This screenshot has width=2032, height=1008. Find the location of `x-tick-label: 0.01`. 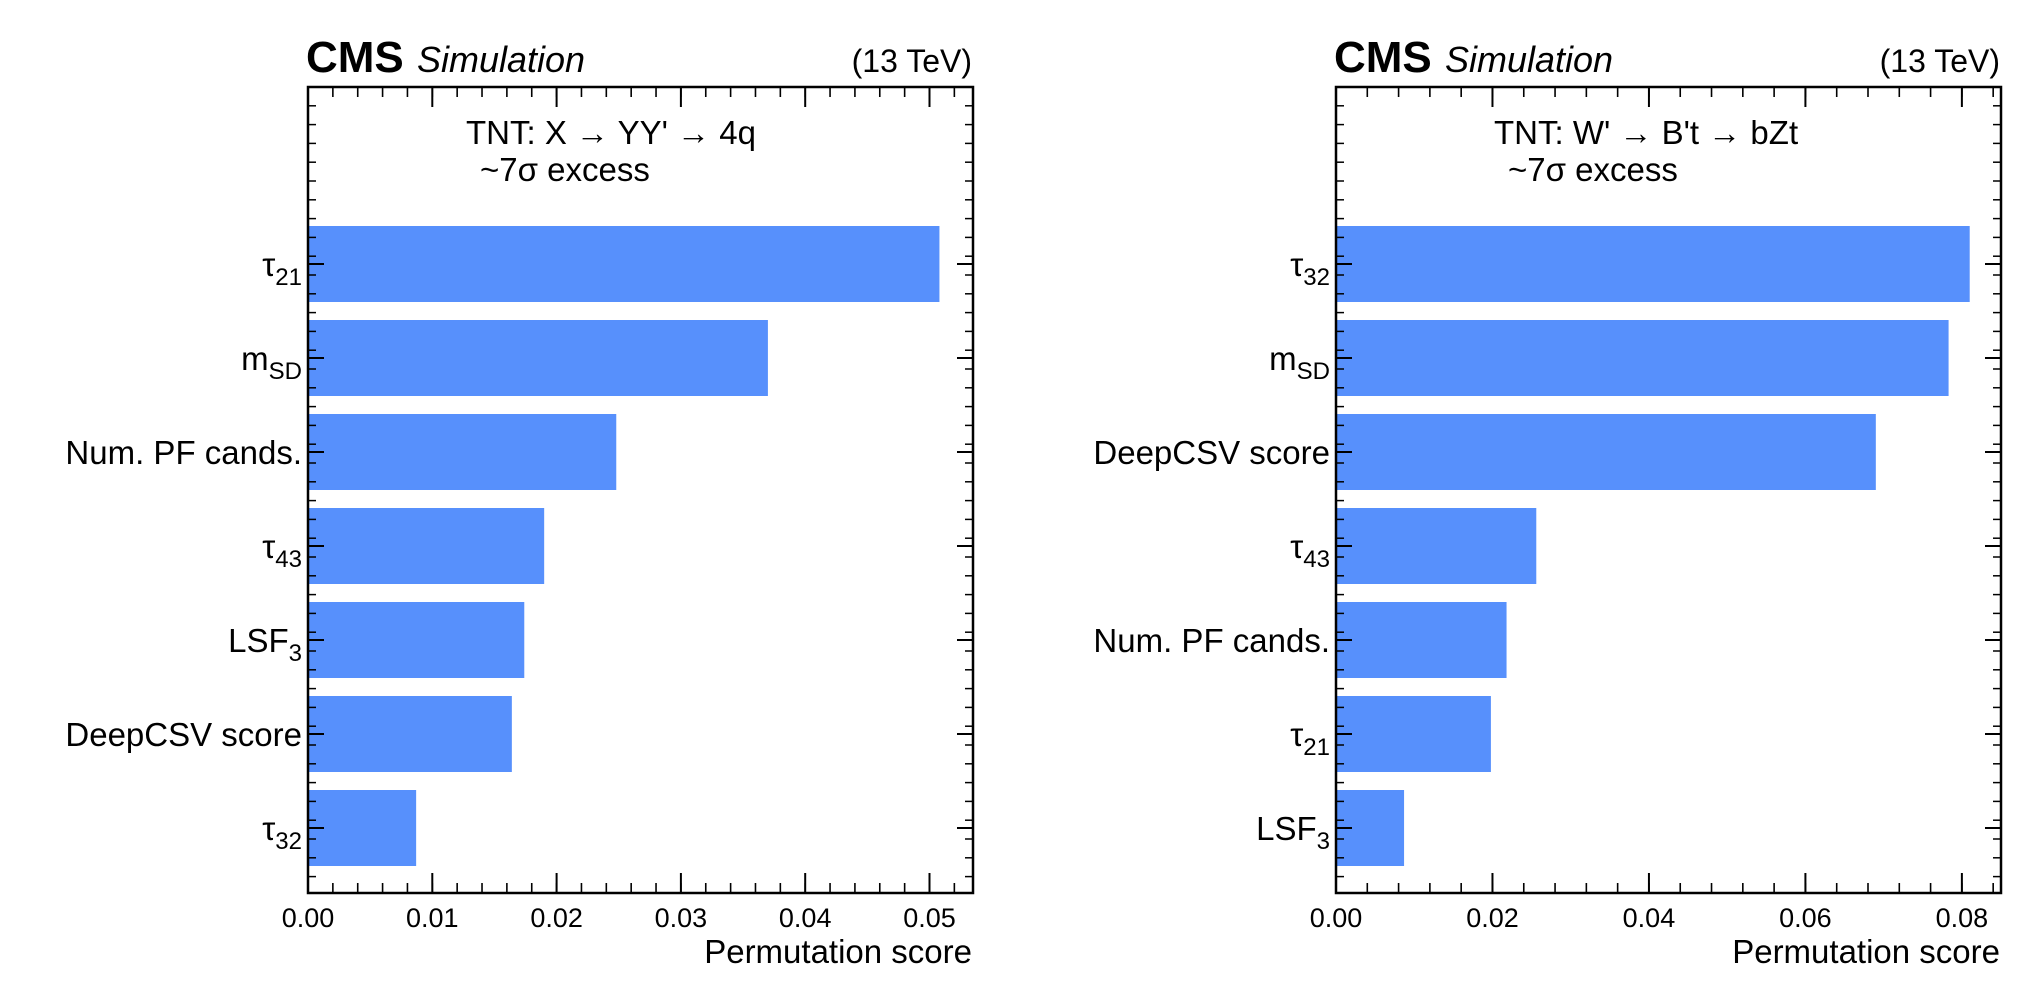

x-tick-label: 0.01 is located at coordinates (432, 918).